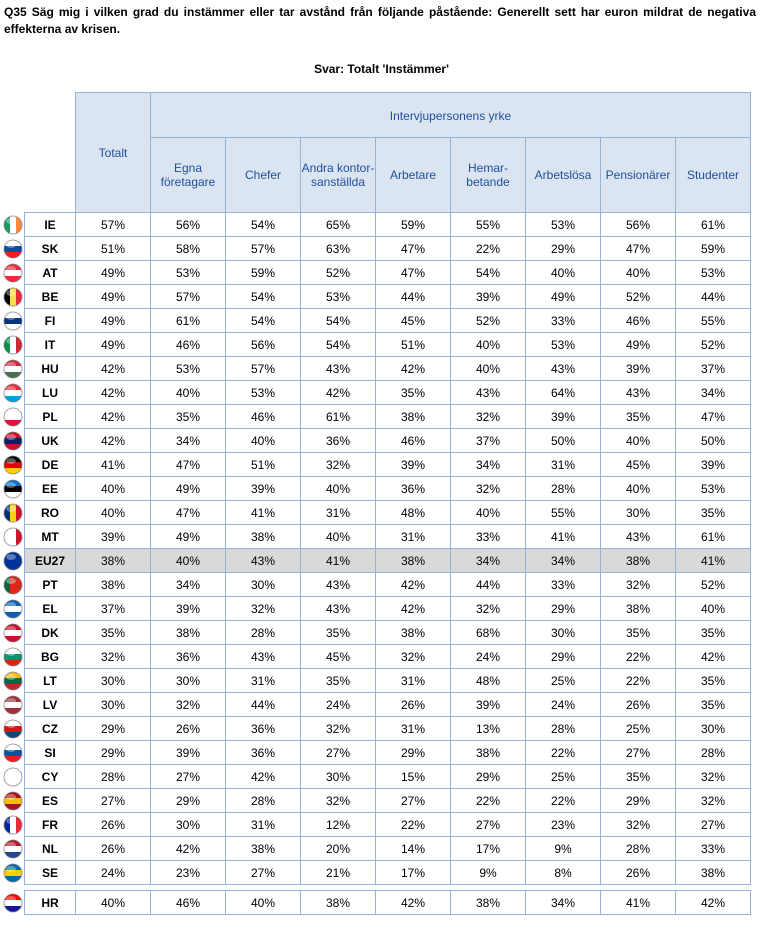 The height and width of the screenshot is (933, 763). Describe the element at coordinates (713, 224) in the screenshot. I see `value-cell: 61%` at that location.